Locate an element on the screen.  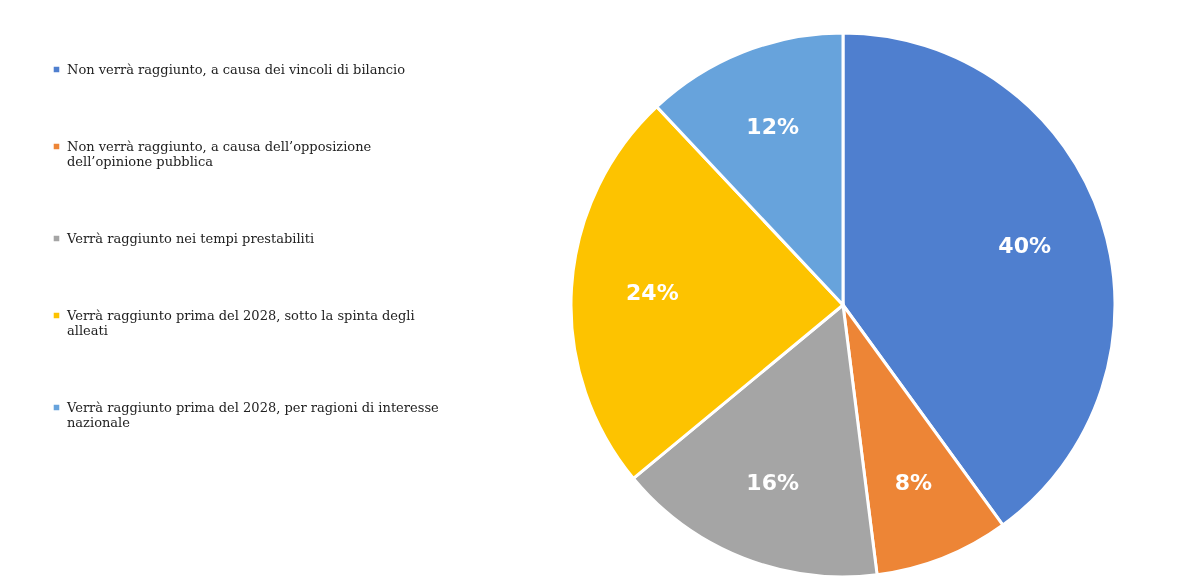
legend-label: Verrà raggiunto prima del 2028, sotto la spinta degli alleati is located at coordinates (240, 322).